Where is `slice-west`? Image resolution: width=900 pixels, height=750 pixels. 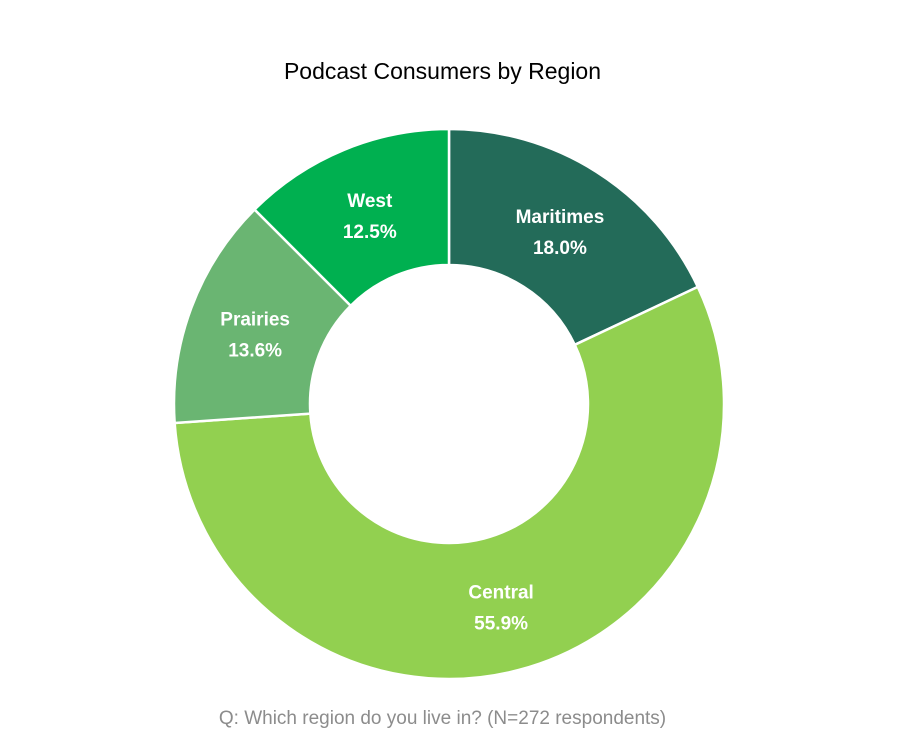
slice-west is located at coordinates (352, 217).